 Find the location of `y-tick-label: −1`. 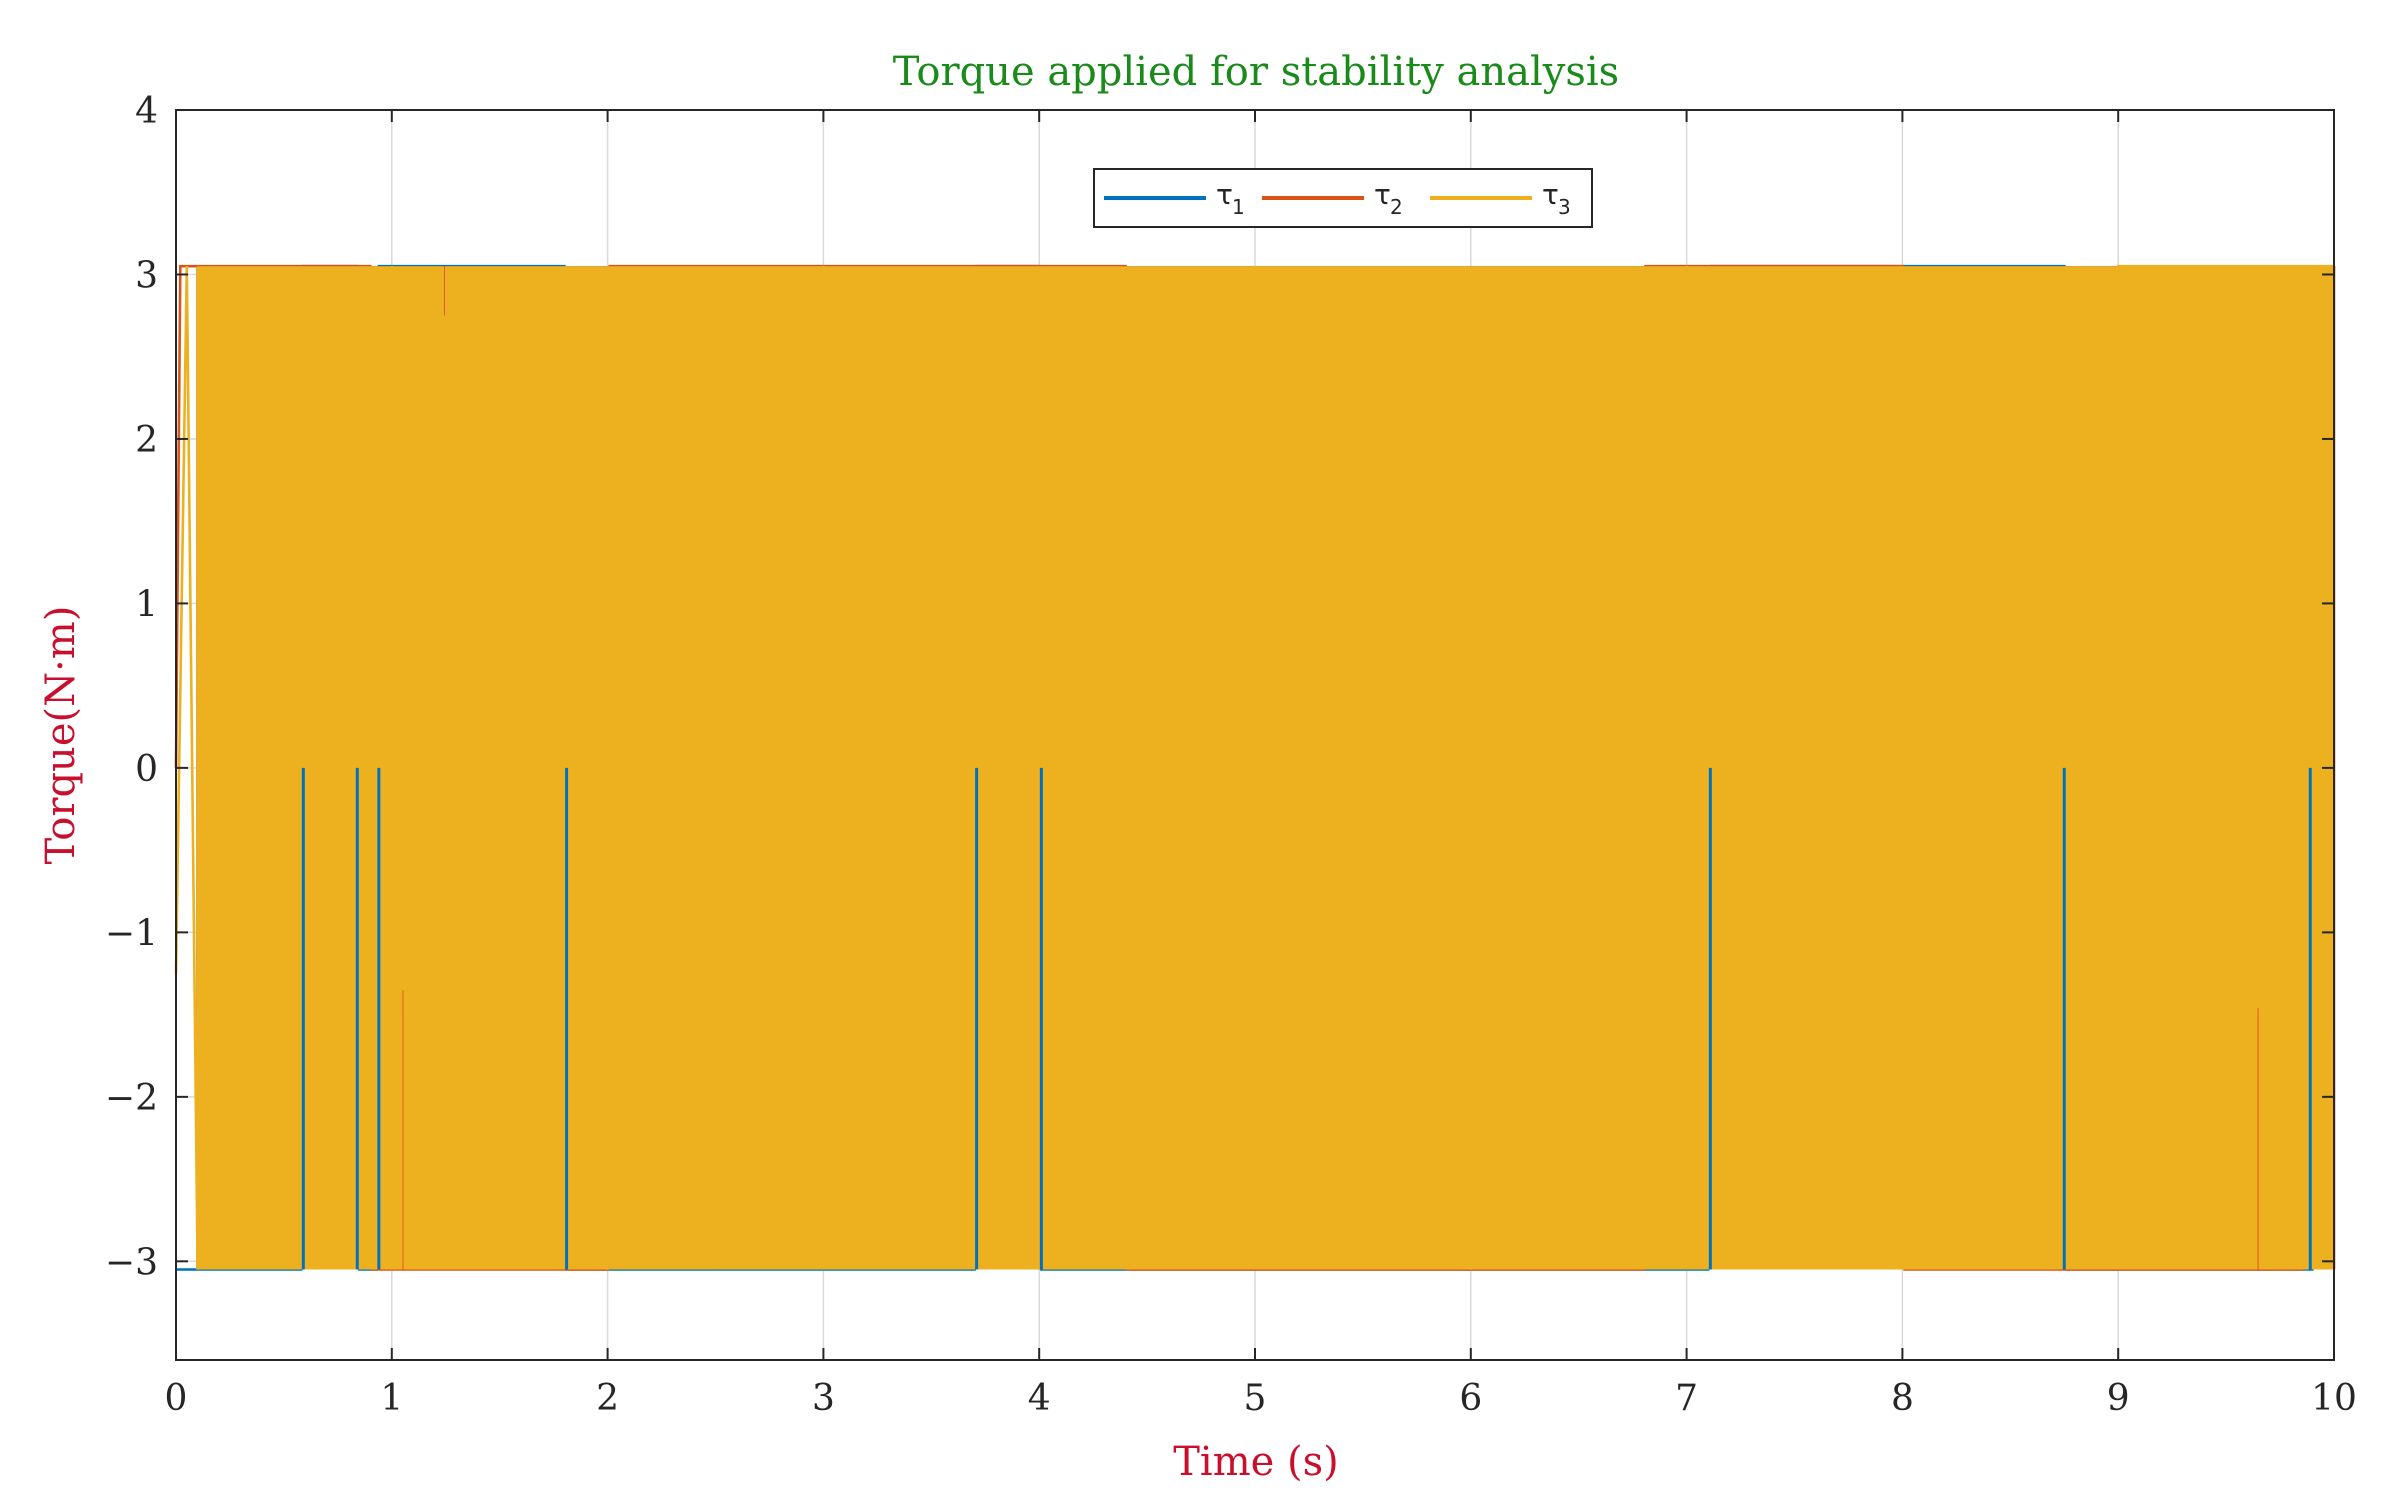

y-tick-label: −1 is located at coordinates (131, 933).